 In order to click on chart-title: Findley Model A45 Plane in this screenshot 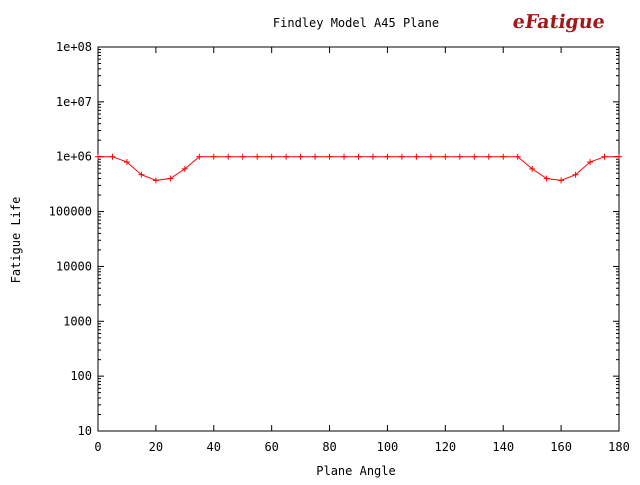, I will do `click(356, 23)`.